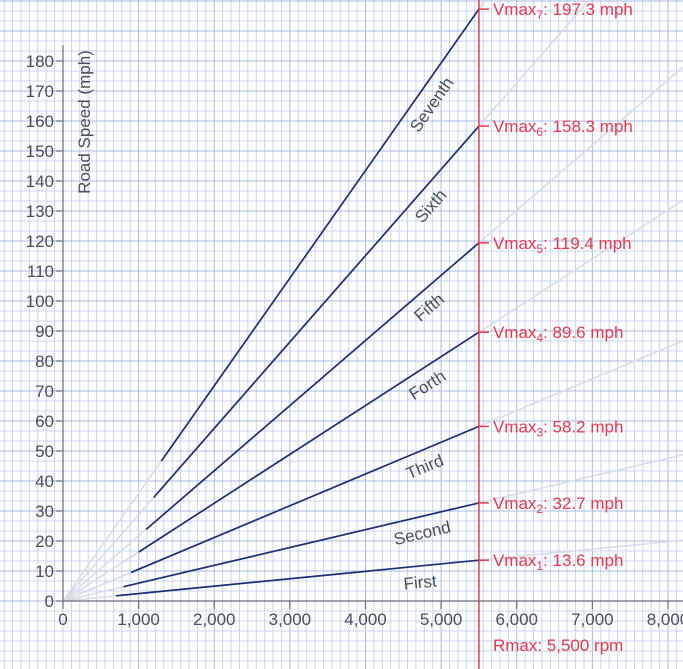 The width and height of the screenshot is (683, 669). Describe the element at coordinates (539, 15) in the screenshot. I see `vmax-subscript: 7` at that location.